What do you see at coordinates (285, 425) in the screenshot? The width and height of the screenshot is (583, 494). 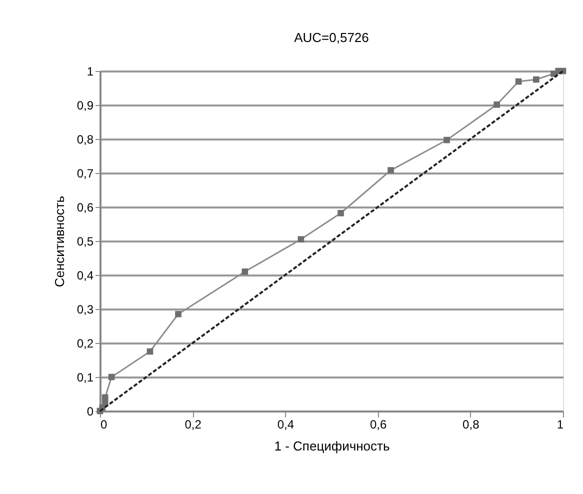 I see `x-tick-label: 0,4` at bounding box center [285, 425].